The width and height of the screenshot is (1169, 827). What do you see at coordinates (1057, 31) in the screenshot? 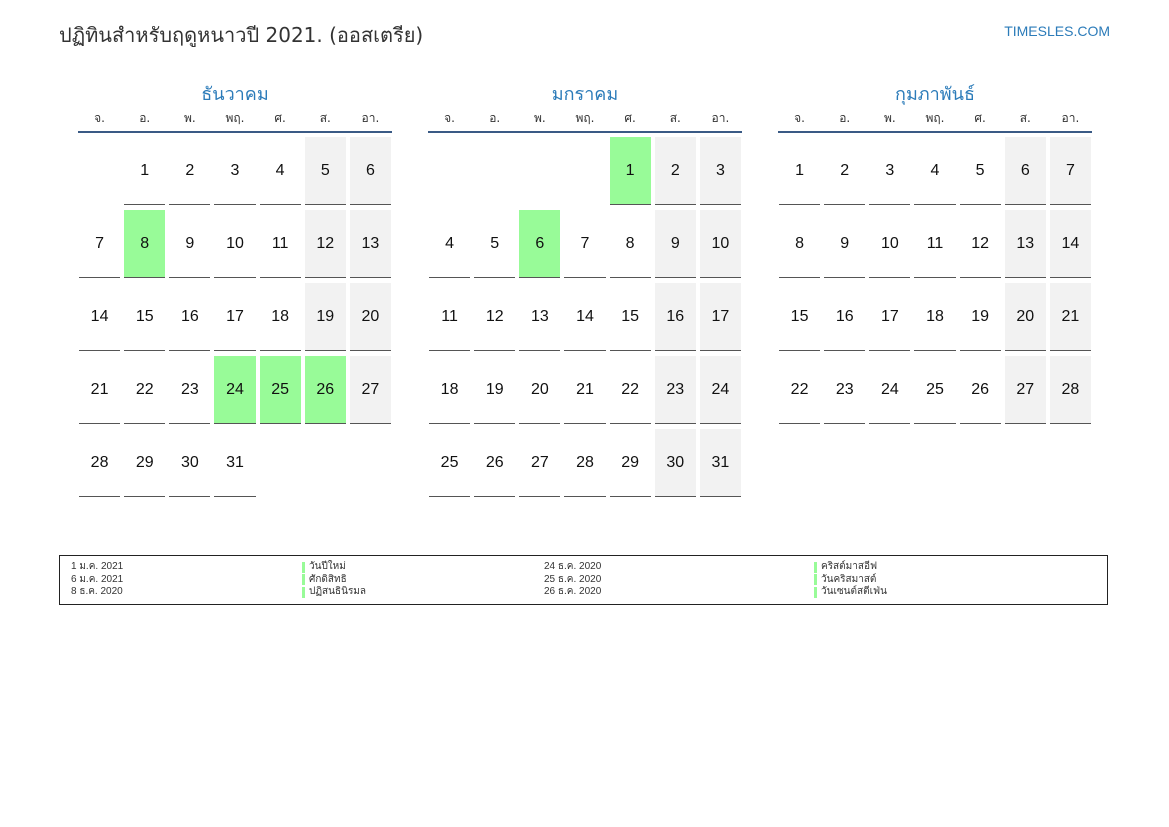
I see `brand-link: TIMESLES.COM` at bounding box center [1057, 31].